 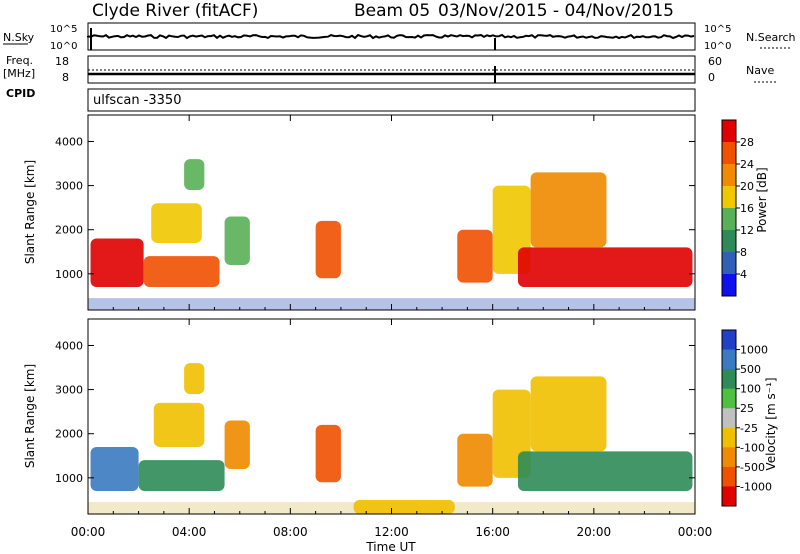 What do you see at coordinates (63, 29) in the screenshot?
I see `nsky-tick-top: 10^5` at bounding box center [63, 29].